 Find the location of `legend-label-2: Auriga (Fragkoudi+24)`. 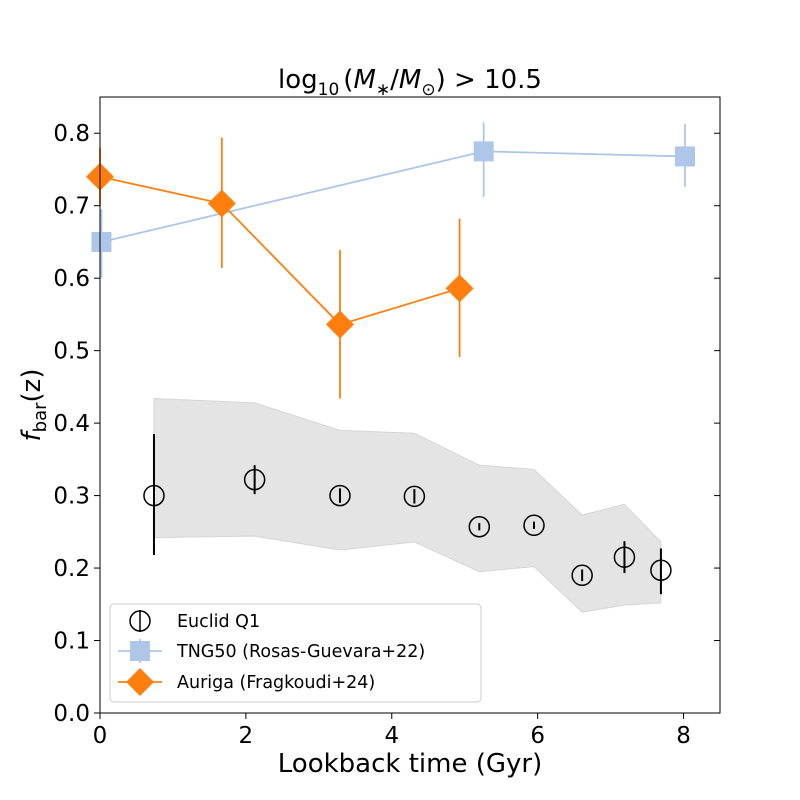

legend-label-2: Auriga (Fragkoudi+24) is located at coordinates (276, 683).